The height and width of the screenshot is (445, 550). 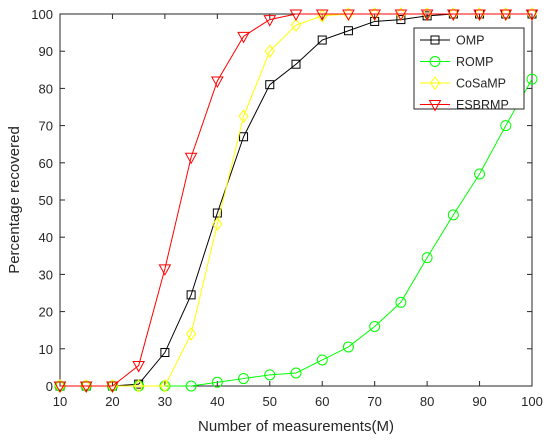 I want to click on x-axis-label: Number of measurements(M), so click(x=296, y=426).